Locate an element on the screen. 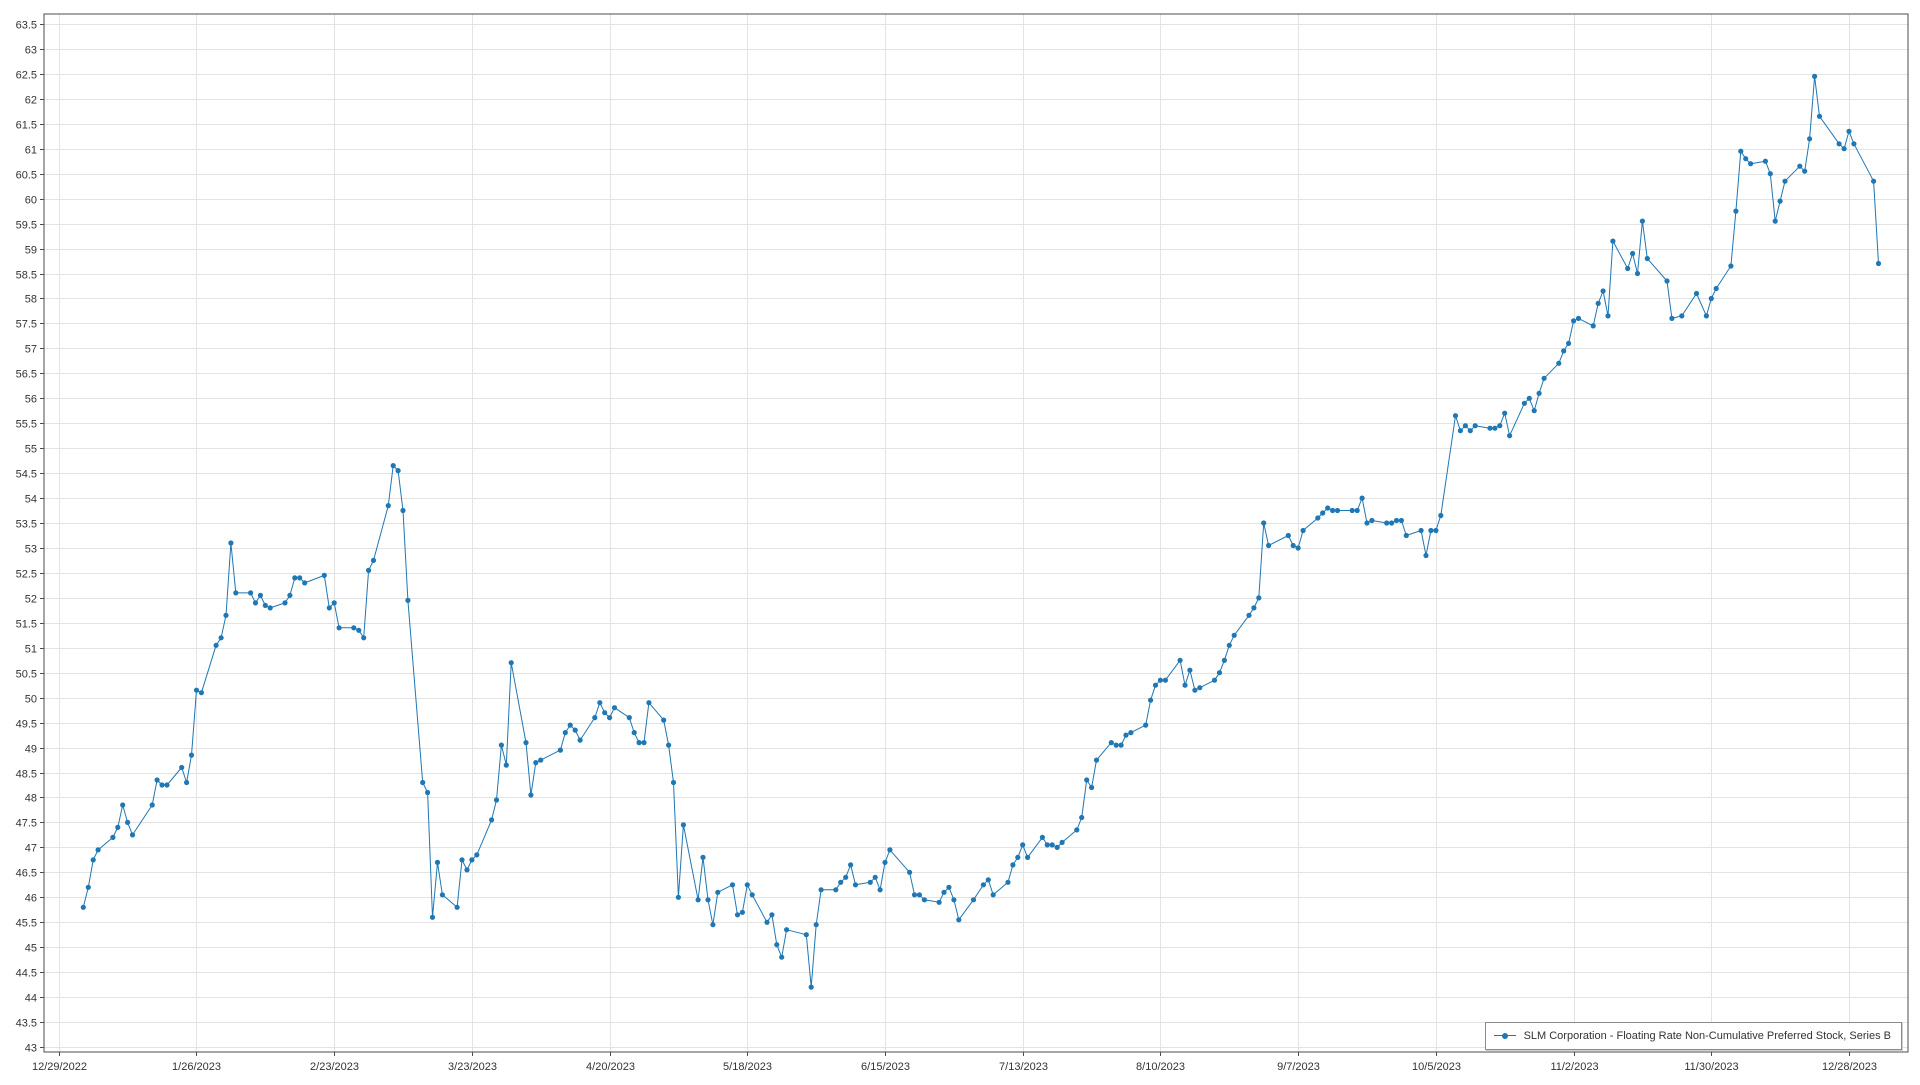 Image resolution: width=1920 pixels, height=1085 pixels. y-tick-label: 54.5 is located at coordinates (26, 475).